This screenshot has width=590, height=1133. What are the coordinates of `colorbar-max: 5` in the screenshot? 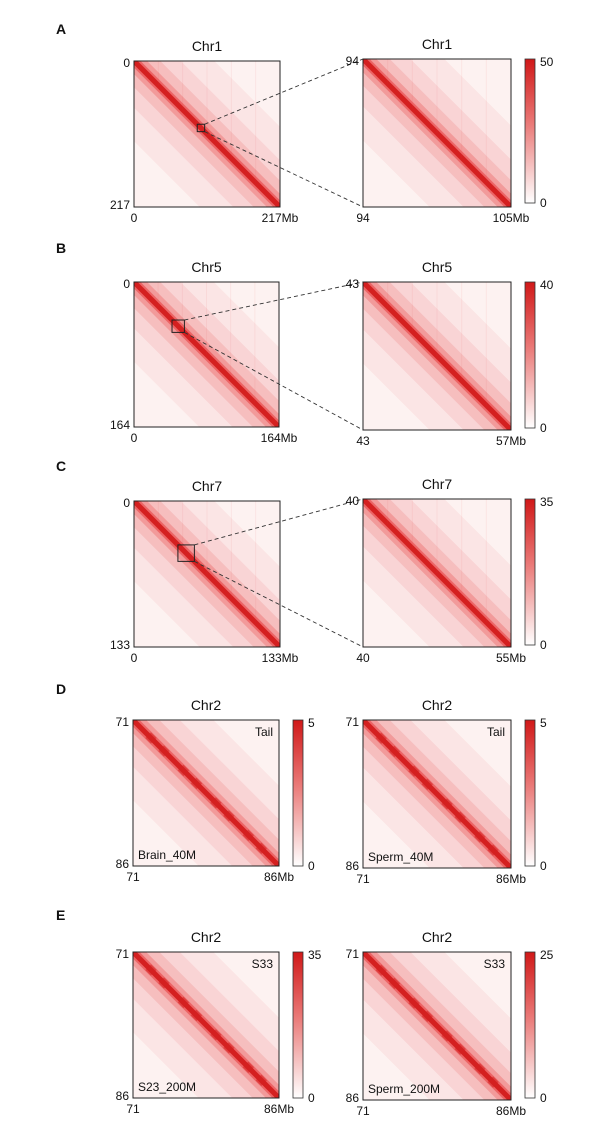 It's located at (311, 723).